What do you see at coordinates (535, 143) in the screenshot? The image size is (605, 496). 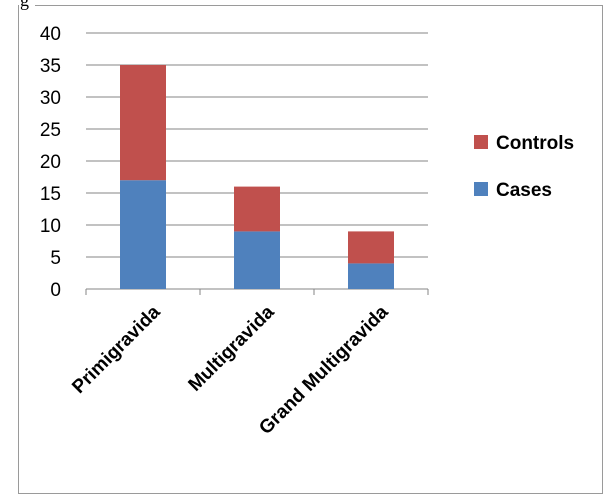 I see `legend-label-controls: Controls` at bounding box center [535, 143].